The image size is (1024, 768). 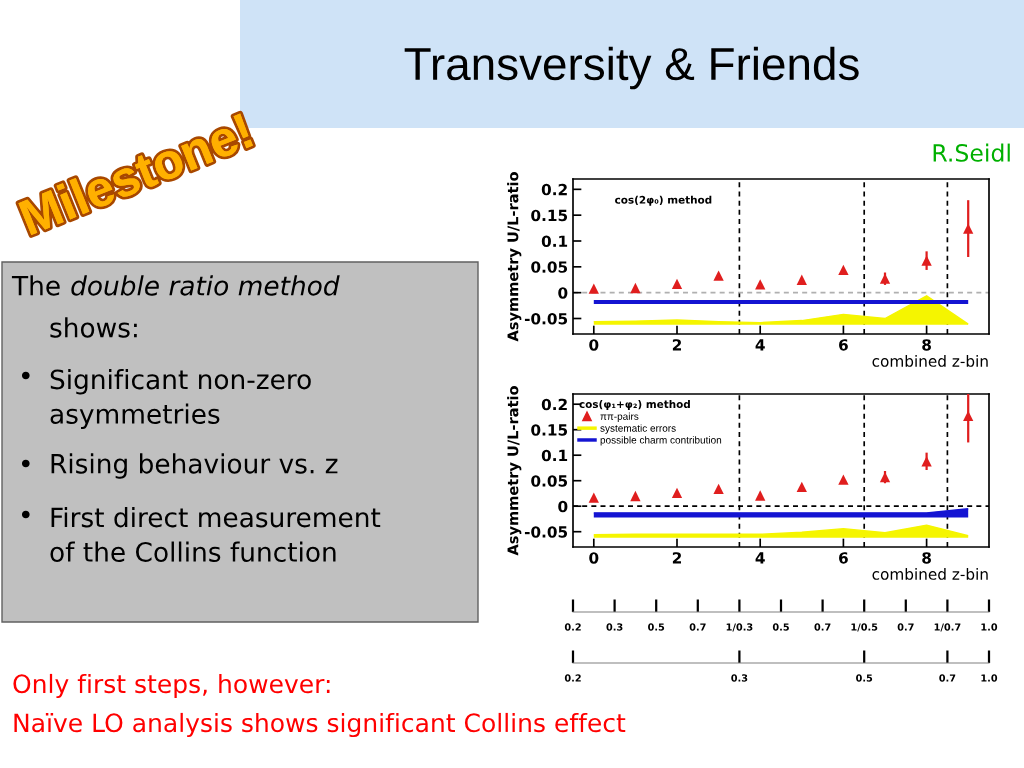 I want to click on category-label: 1/0.7, so click(x=947, y=627).